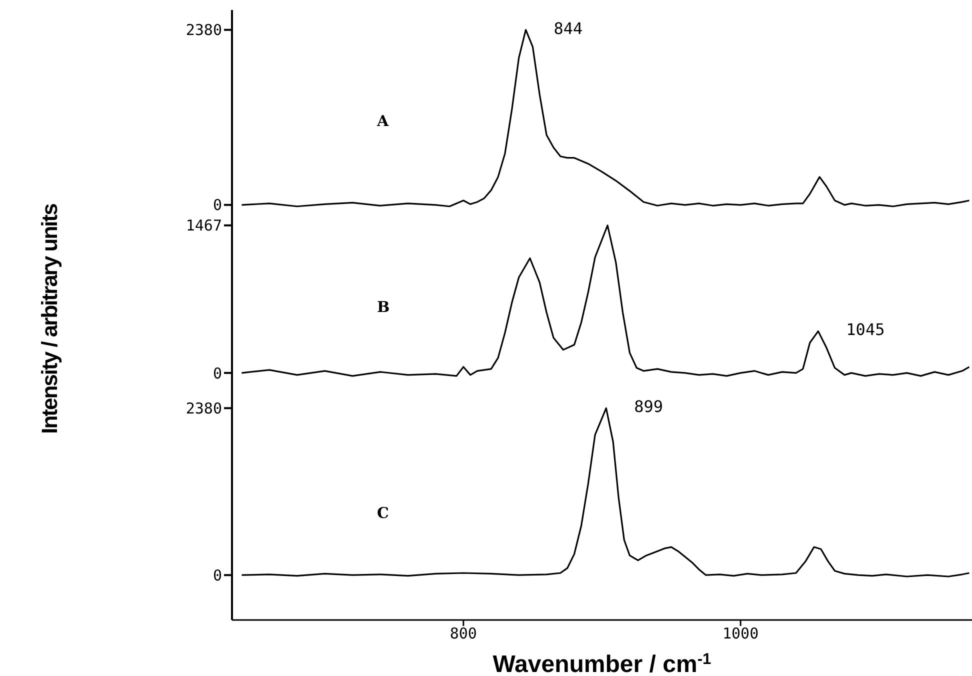  What do you see at coordinates (568, 28) in the screenshot?
I see `annotation: 844` at bounding box center [568, 28].